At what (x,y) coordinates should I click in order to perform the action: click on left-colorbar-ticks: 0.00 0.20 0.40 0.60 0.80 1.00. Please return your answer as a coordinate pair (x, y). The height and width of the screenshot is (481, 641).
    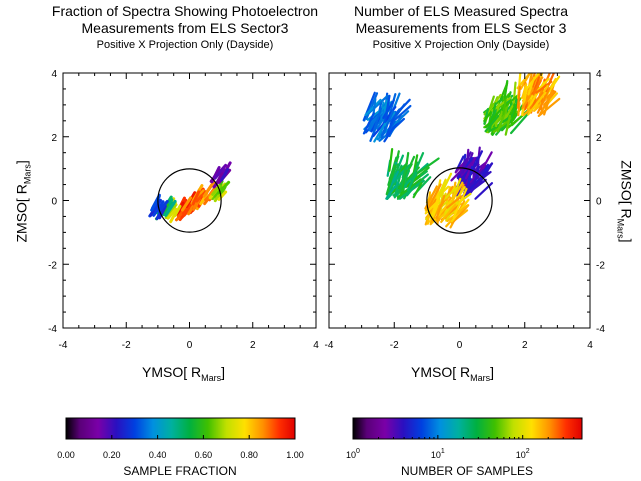
    Looking at the image, I should click on (180, 447).